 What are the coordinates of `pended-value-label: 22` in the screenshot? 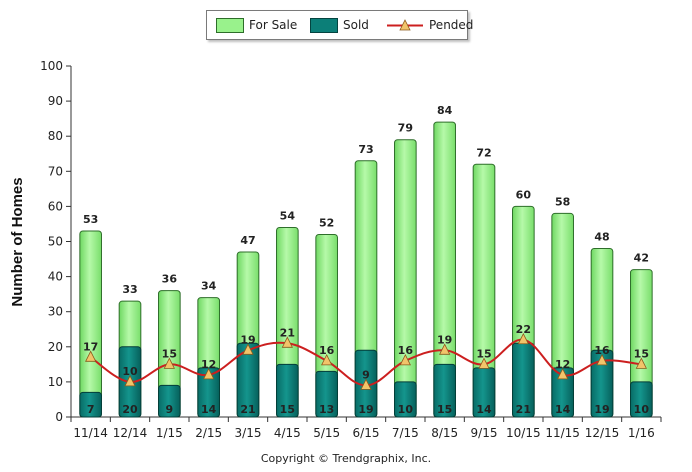 It's located at (523, 329).